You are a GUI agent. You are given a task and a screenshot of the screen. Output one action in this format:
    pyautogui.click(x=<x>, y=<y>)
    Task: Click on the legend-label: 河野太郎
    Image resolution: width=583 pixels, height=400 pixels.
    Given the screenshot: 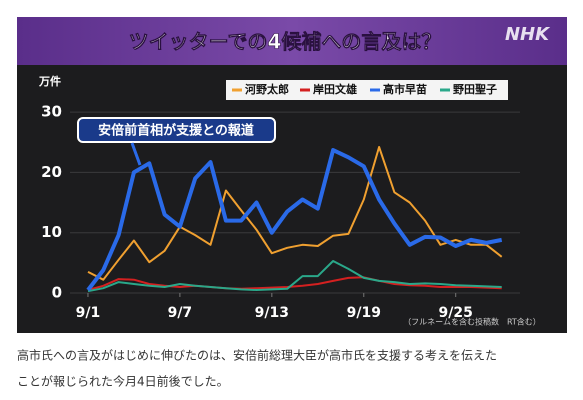 What is the action you would take?
    pyautogui.click(x=267, y=89)
    